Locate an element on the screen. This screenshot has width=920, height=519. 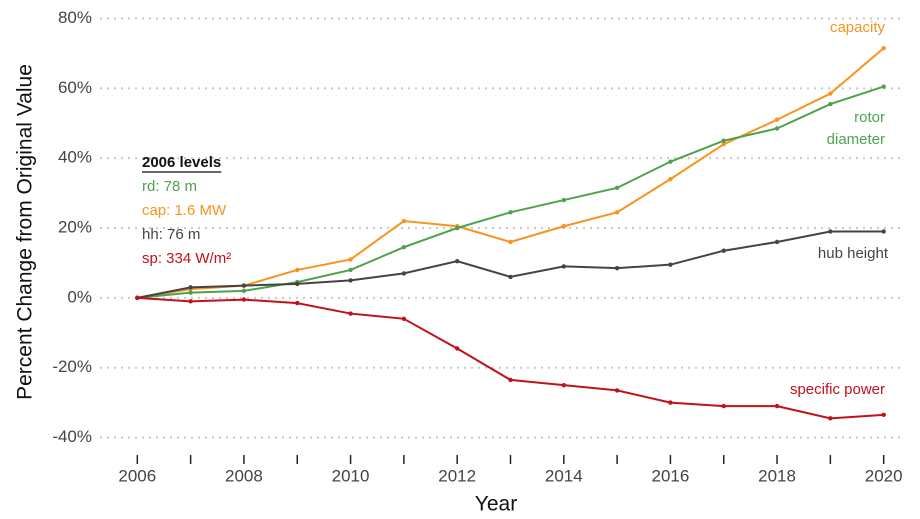
y-tick-label: 40% is located at coordinates (75, 157).